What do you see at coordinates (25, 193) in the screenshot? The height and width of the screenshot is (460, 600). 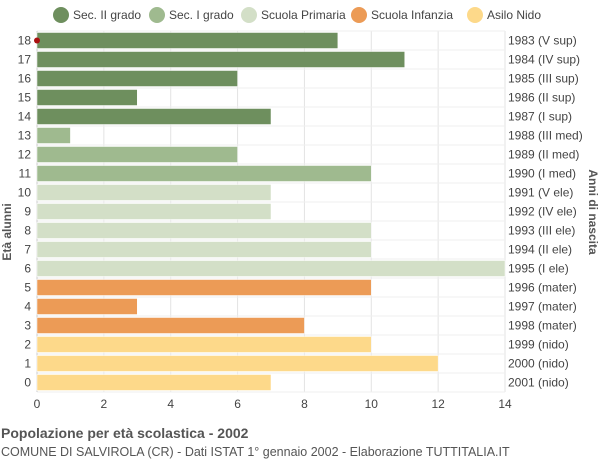 I see `age-tick-label: 10` at bounding box center [25, 193].